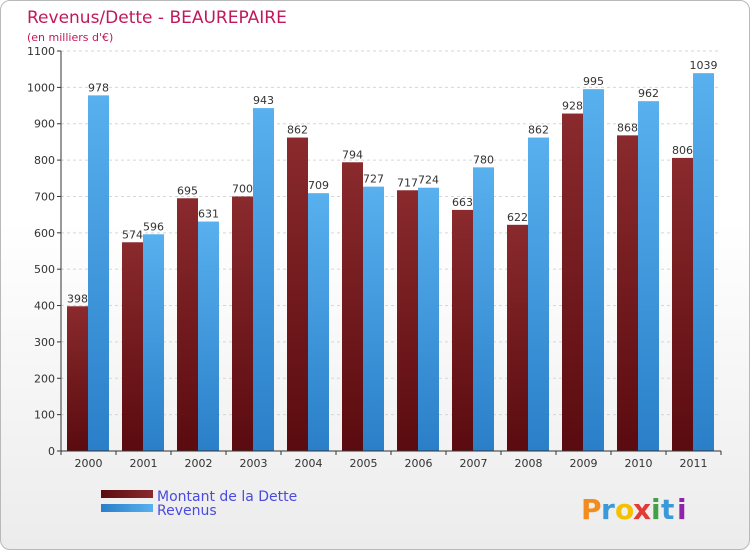  I want to click on legend-label-revenus: Revenus, so click(187, 511).